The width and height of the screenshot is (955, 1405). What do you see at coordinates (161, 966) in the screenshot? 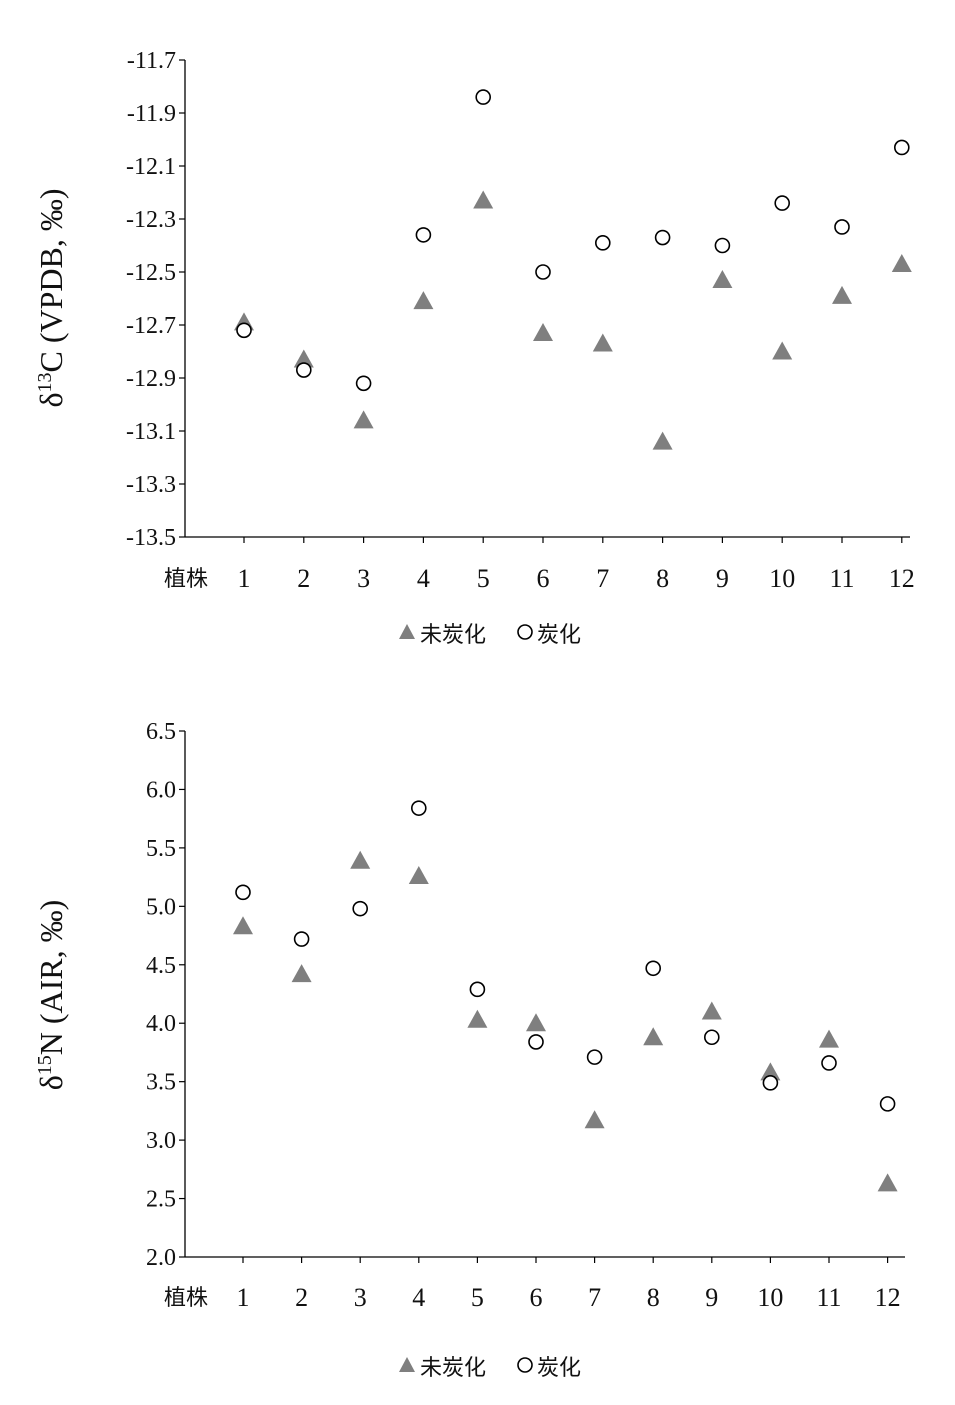
I see `y-tick-label: 4.5` at bounding box center [161, 966].